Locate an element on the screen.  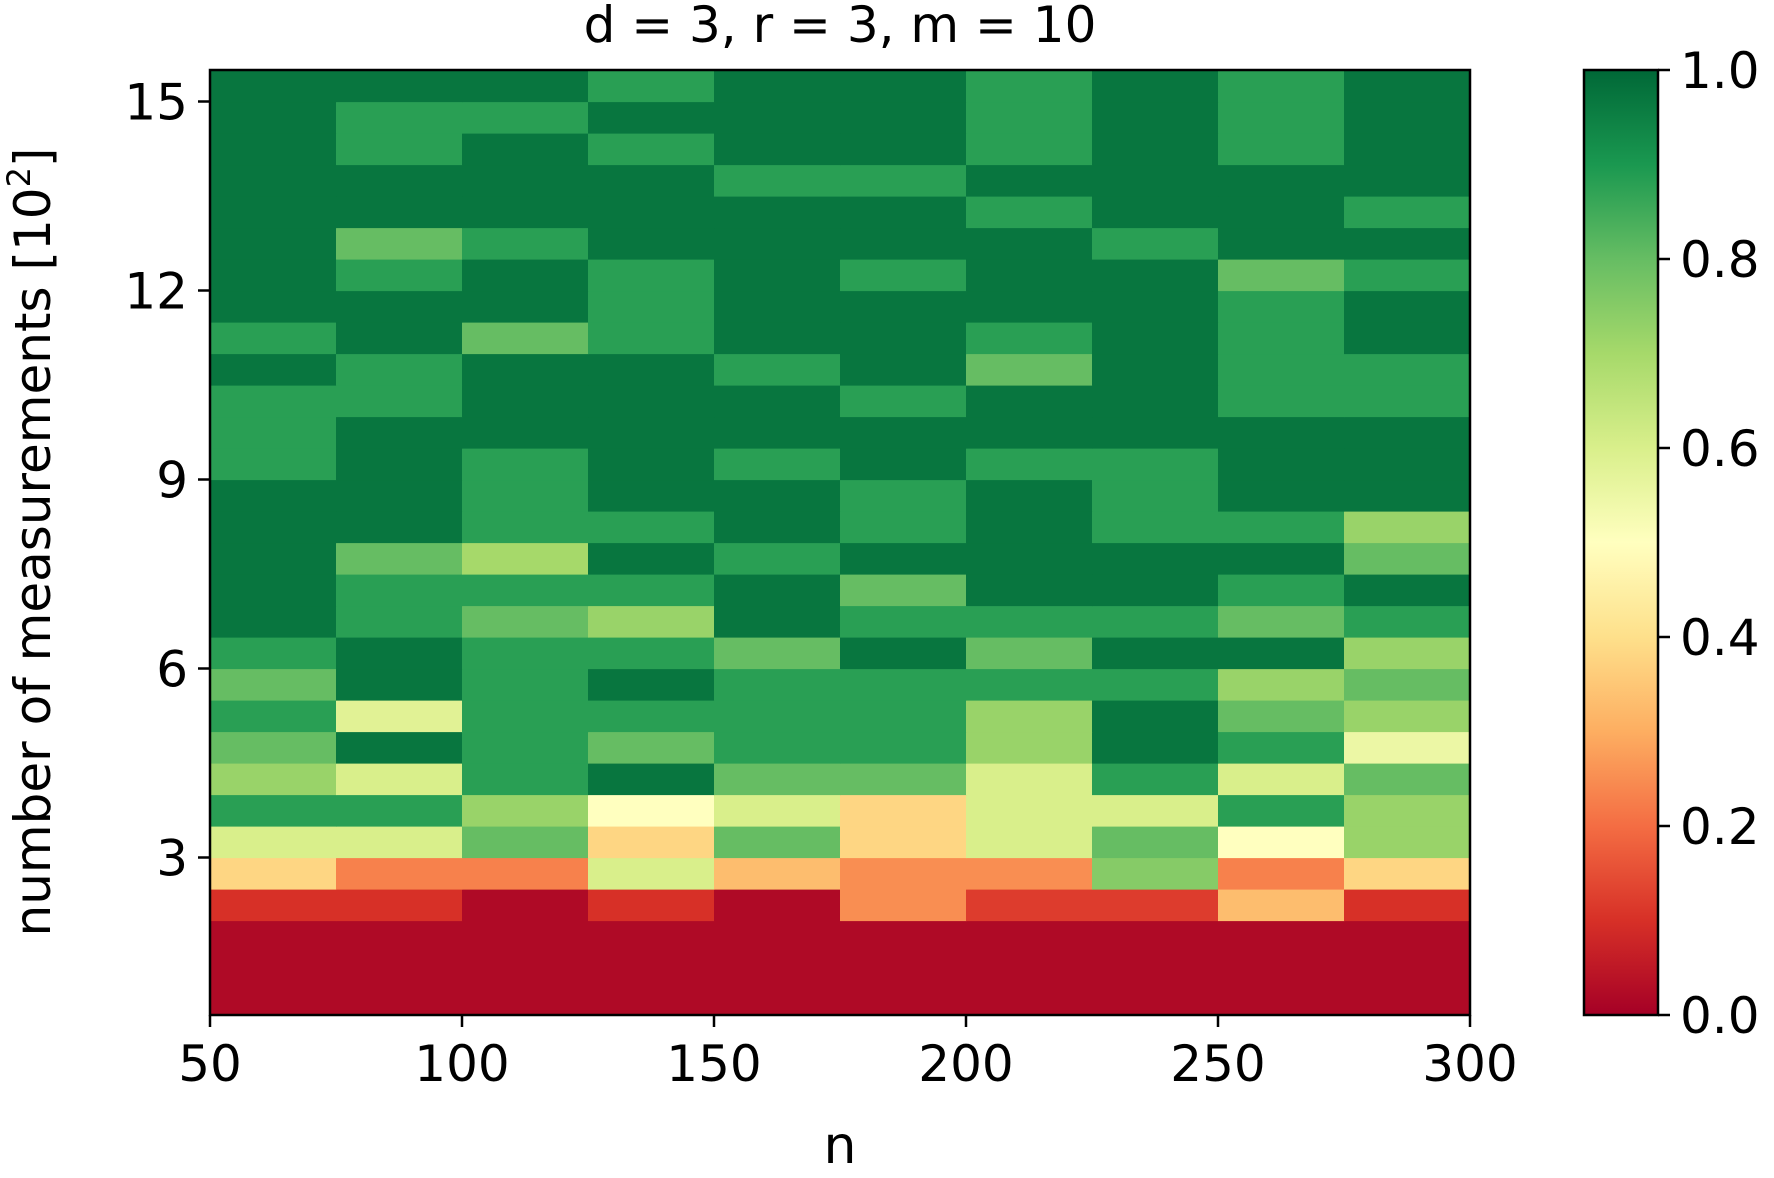
x-axis-ticks: 50 100 150 200 250 300 is located at coordinates (848, 1054).